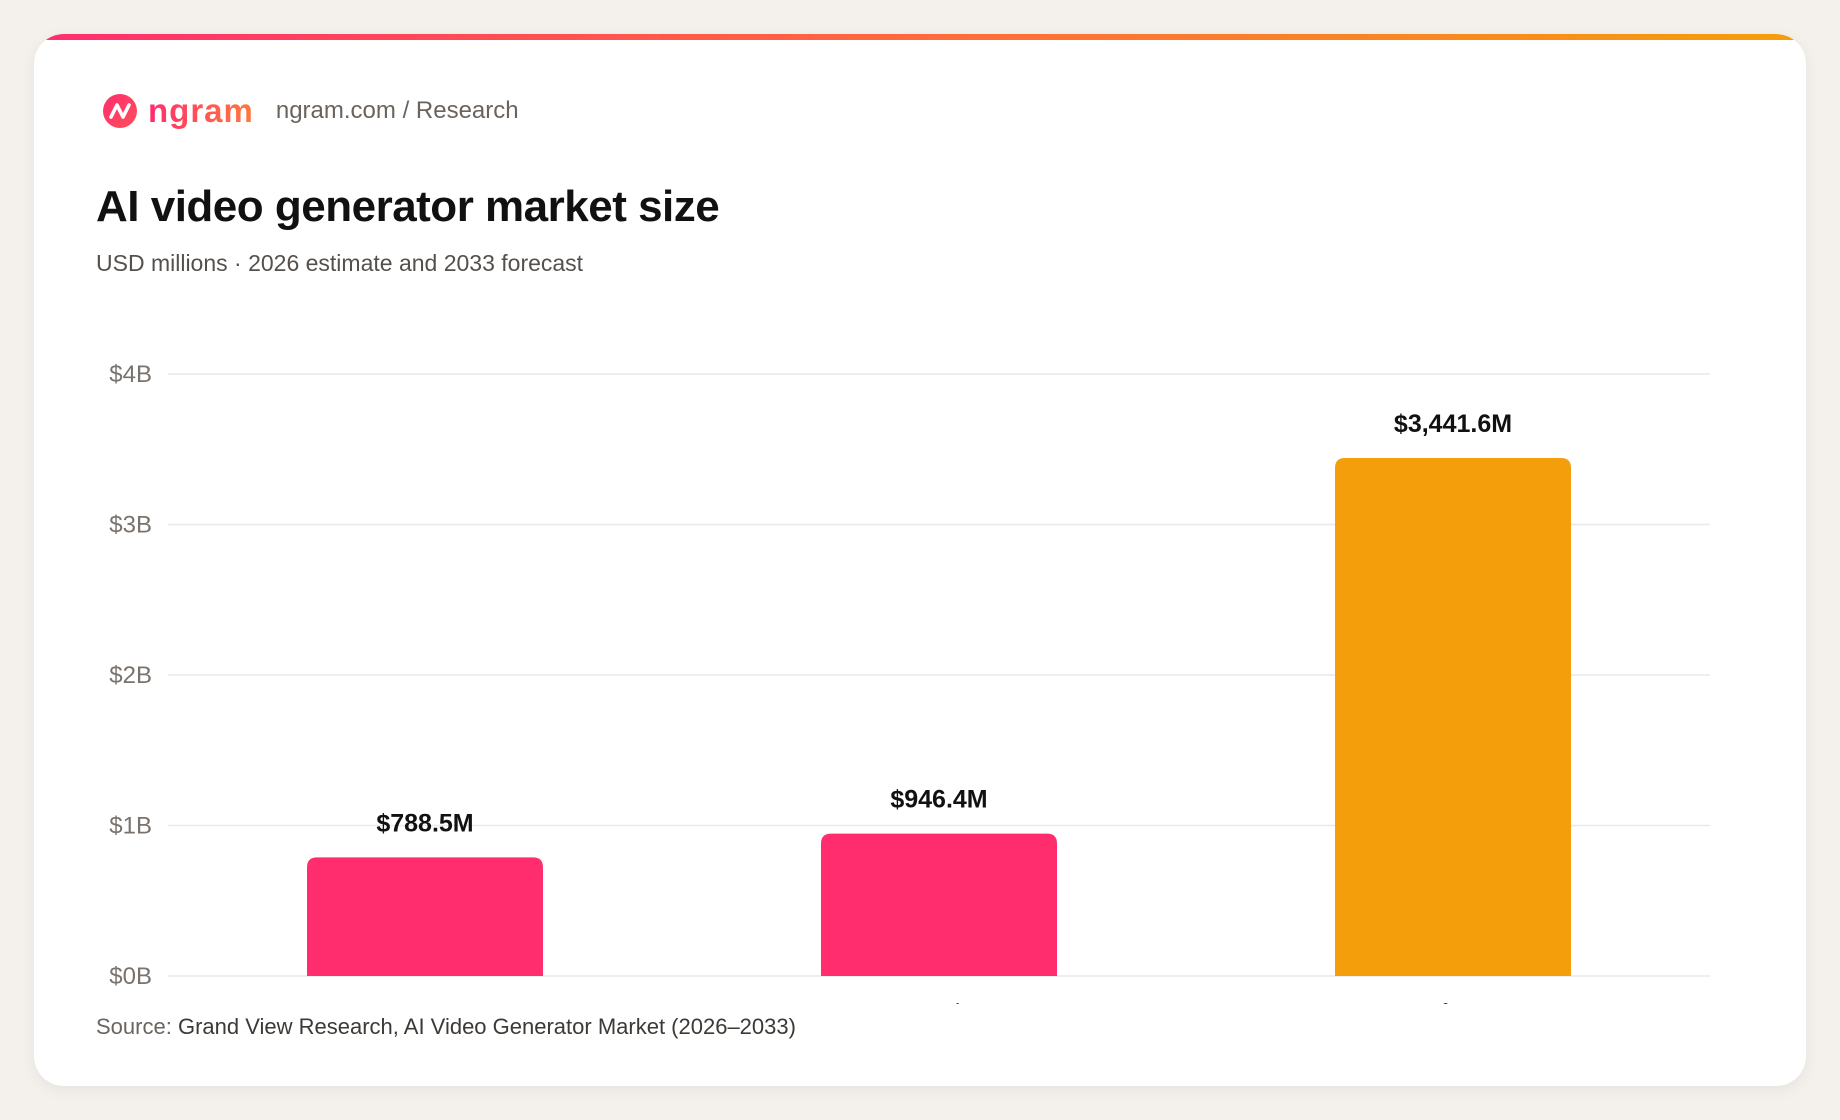 The width and height of the screenshot is (1840, 1120). Describe the element at coordinates (130, 525) in the screenshot. I see `y-tick-label: $3B` at that location.